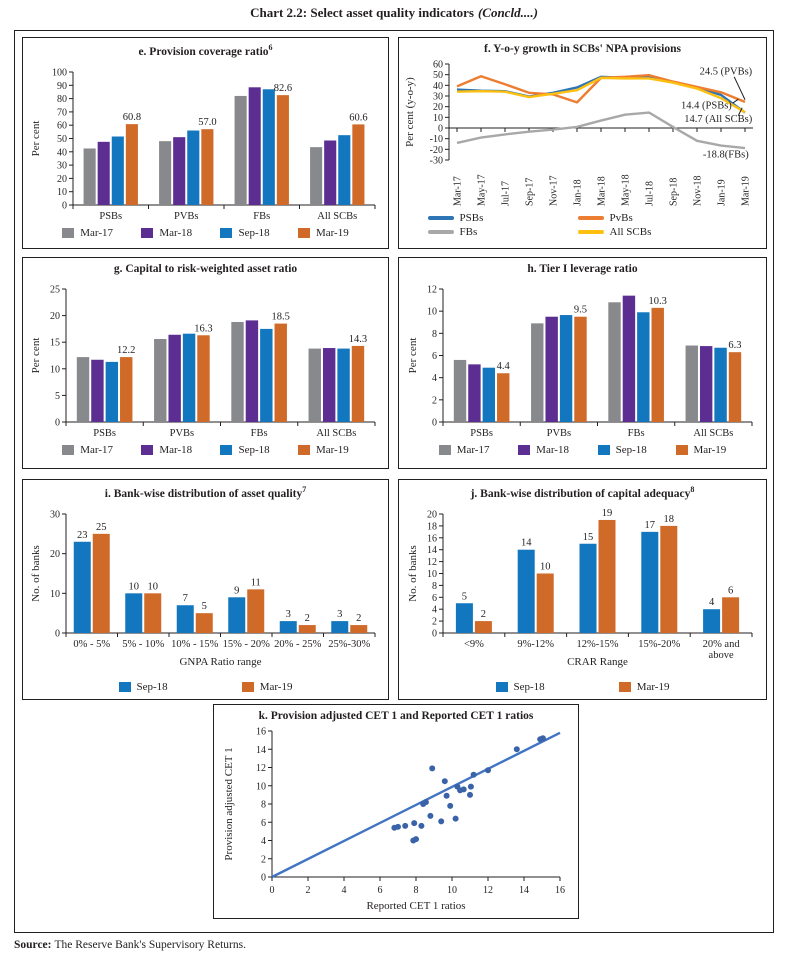 This screenshot has height=962, width=788. I want to click on svg-text: 9, so click(236, 590).